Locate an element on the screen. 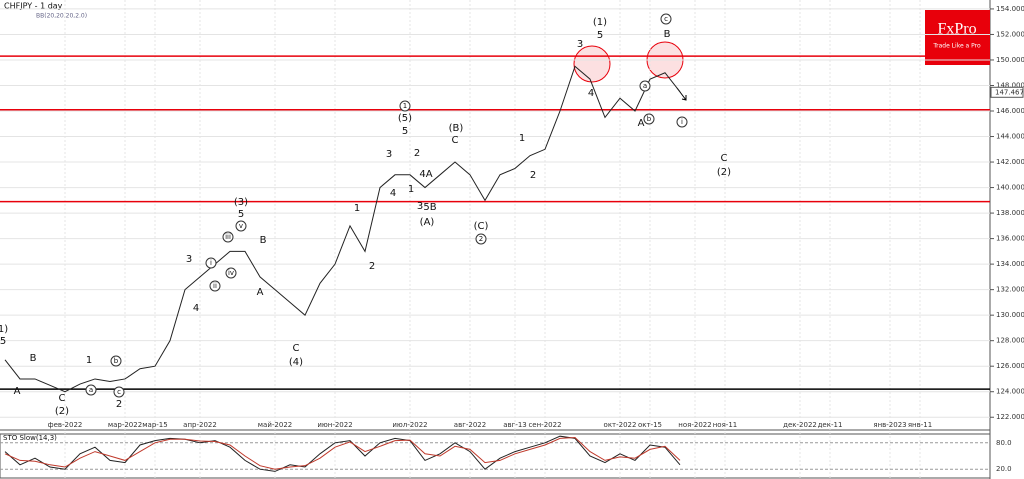 Image resolution: width=1024 pixels, height=479 pixels. x-tick-label: апр-2022 is located at coordinates (200, 425).